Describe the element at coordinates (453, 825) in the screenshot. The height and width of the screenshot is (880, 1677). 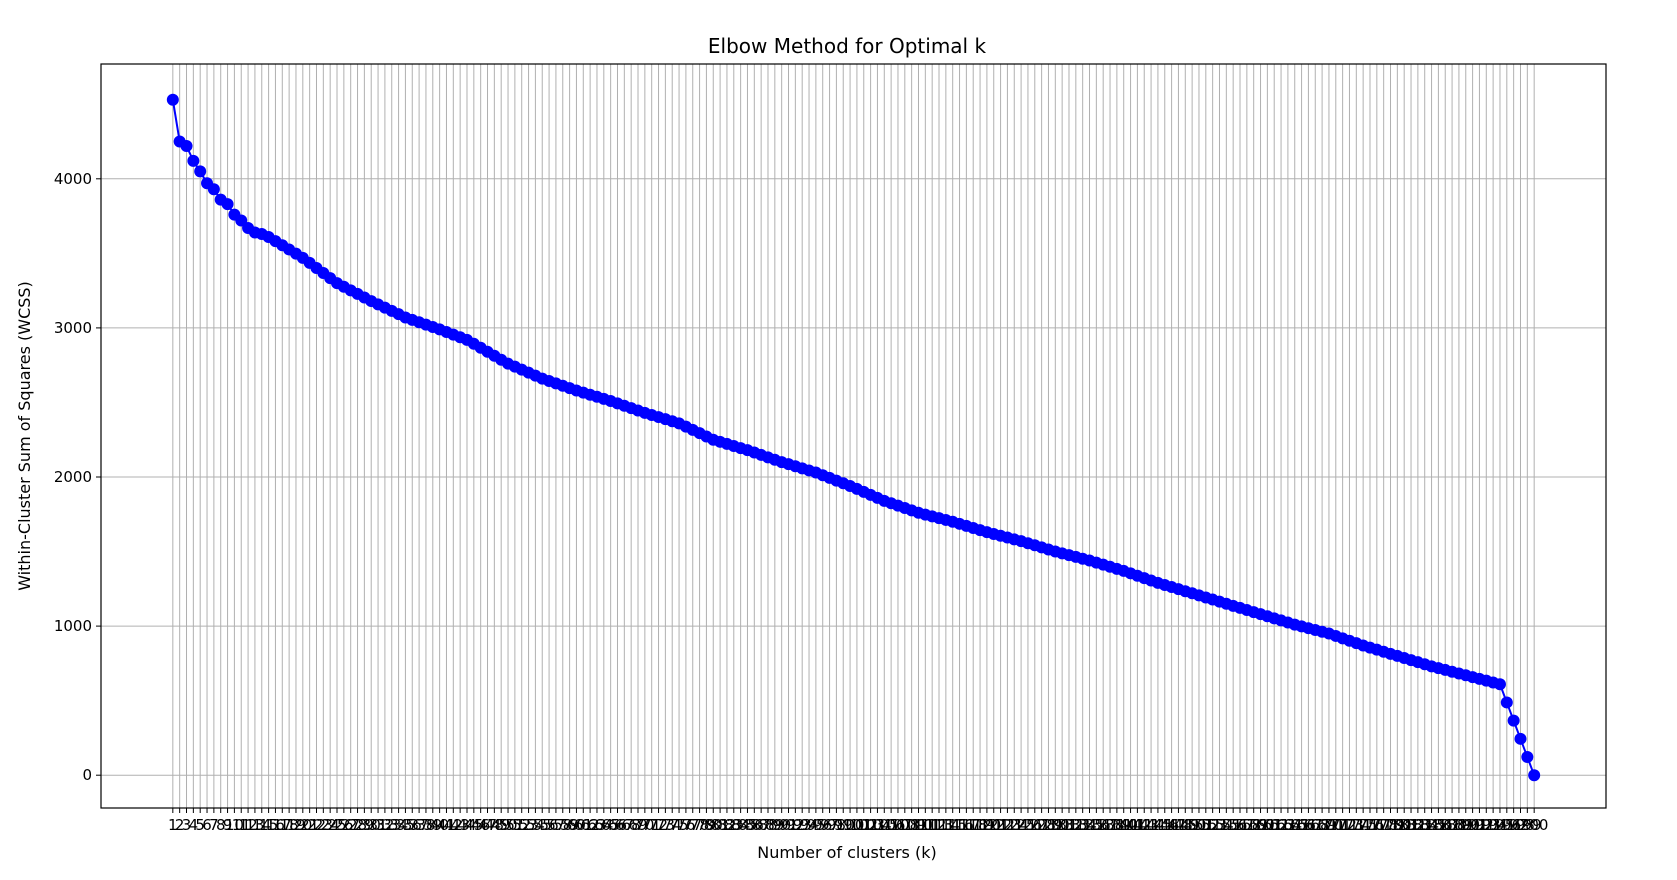
I see `x-tick-label: 42` at that location.